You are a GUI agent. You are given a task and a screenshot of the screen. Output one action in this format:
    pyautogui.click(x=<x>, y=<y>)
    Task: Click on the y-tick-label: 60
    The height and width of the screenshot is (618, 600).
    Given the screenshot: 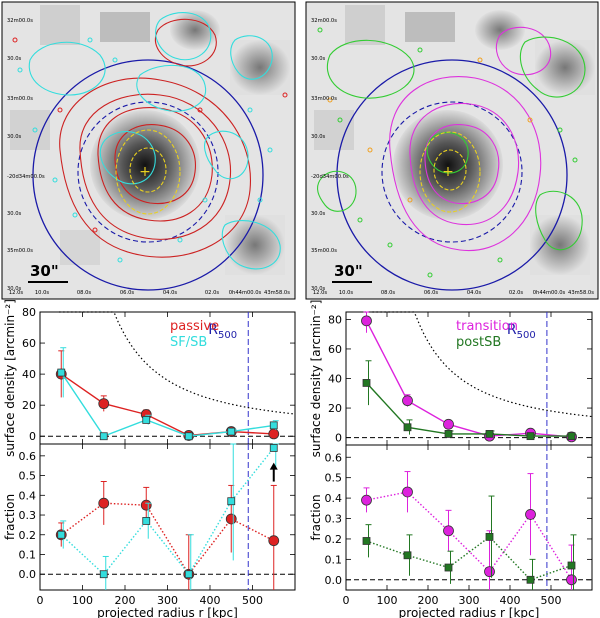 What is the action you would take?
    pyautogui.click(x=29, y=343)
    